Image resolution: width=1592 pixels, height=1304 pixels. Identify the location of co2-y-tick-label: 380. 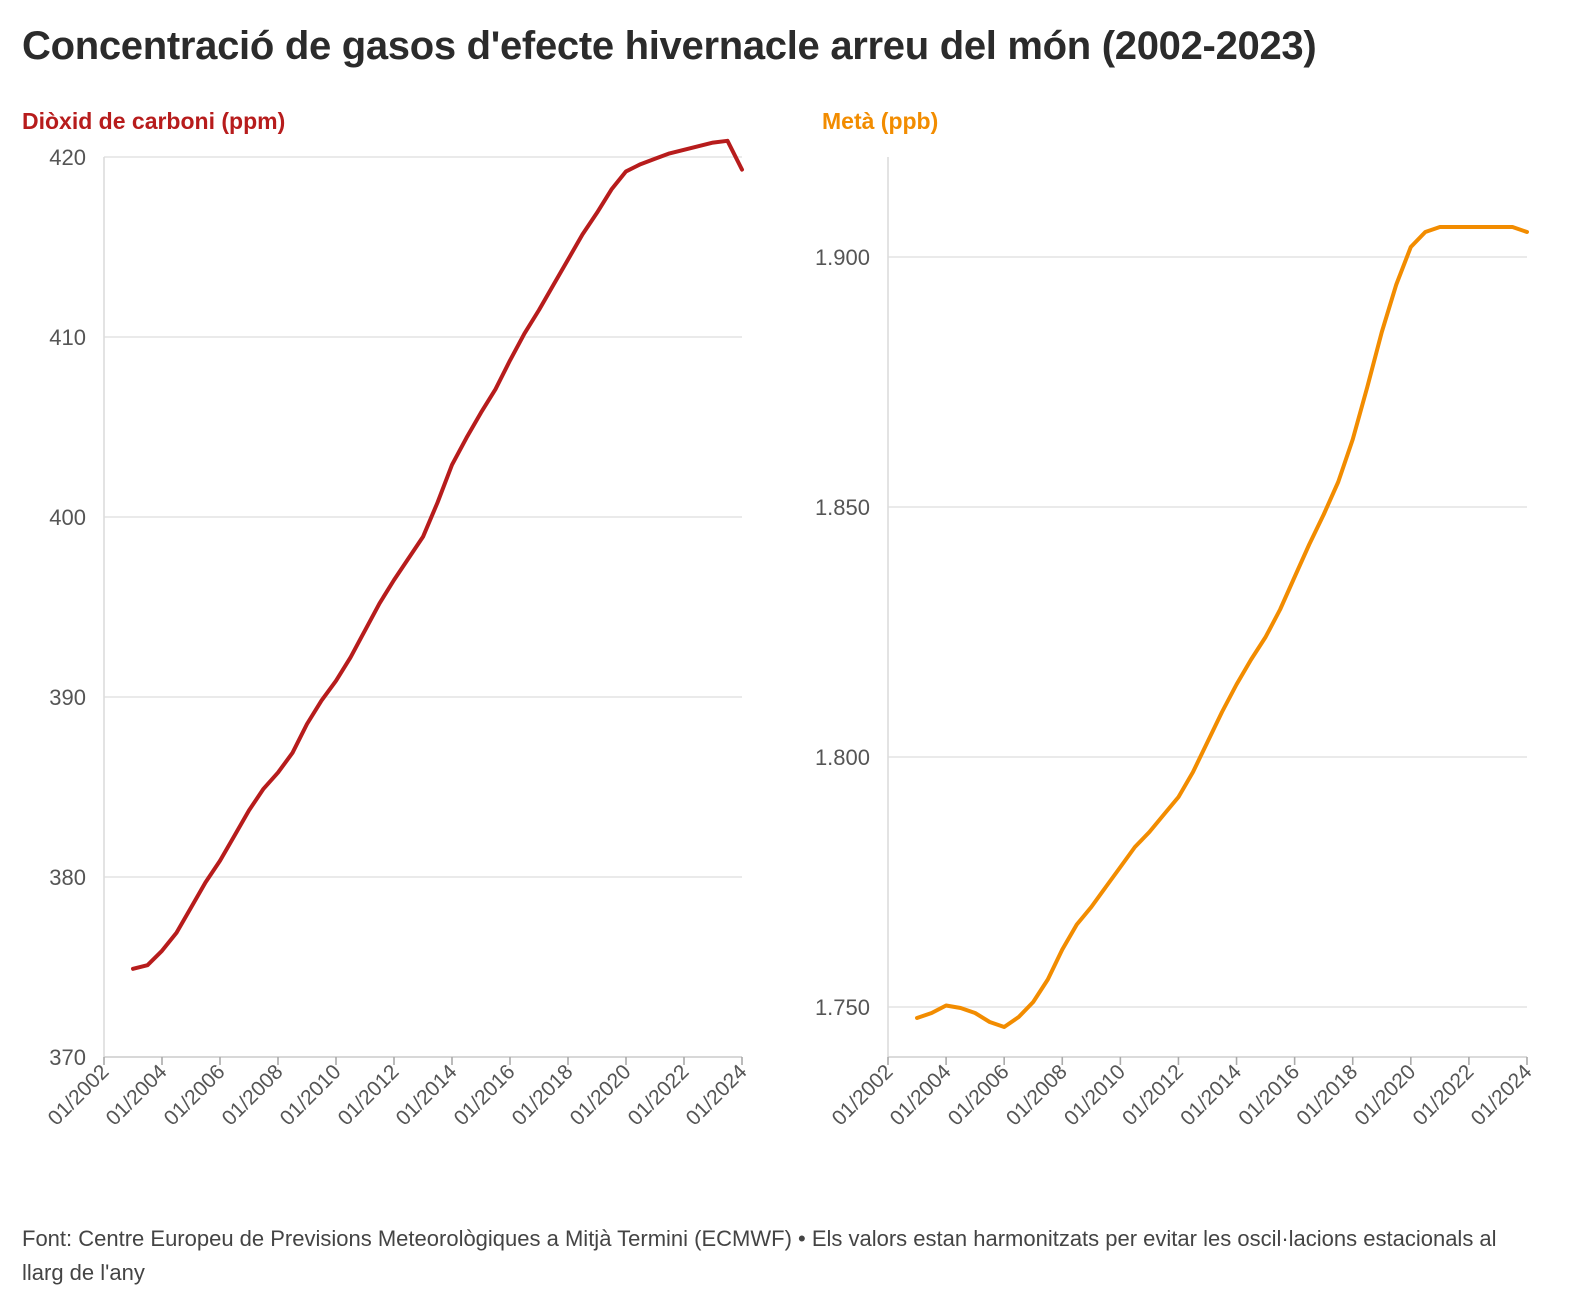
(67, 877).